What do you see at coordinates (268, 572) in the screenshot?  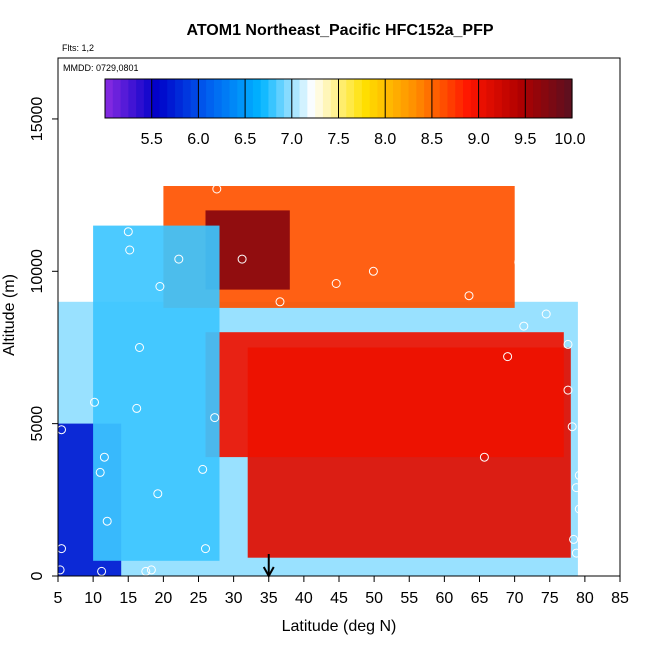 I see `arrow-head` at bounding box center [268, 572].